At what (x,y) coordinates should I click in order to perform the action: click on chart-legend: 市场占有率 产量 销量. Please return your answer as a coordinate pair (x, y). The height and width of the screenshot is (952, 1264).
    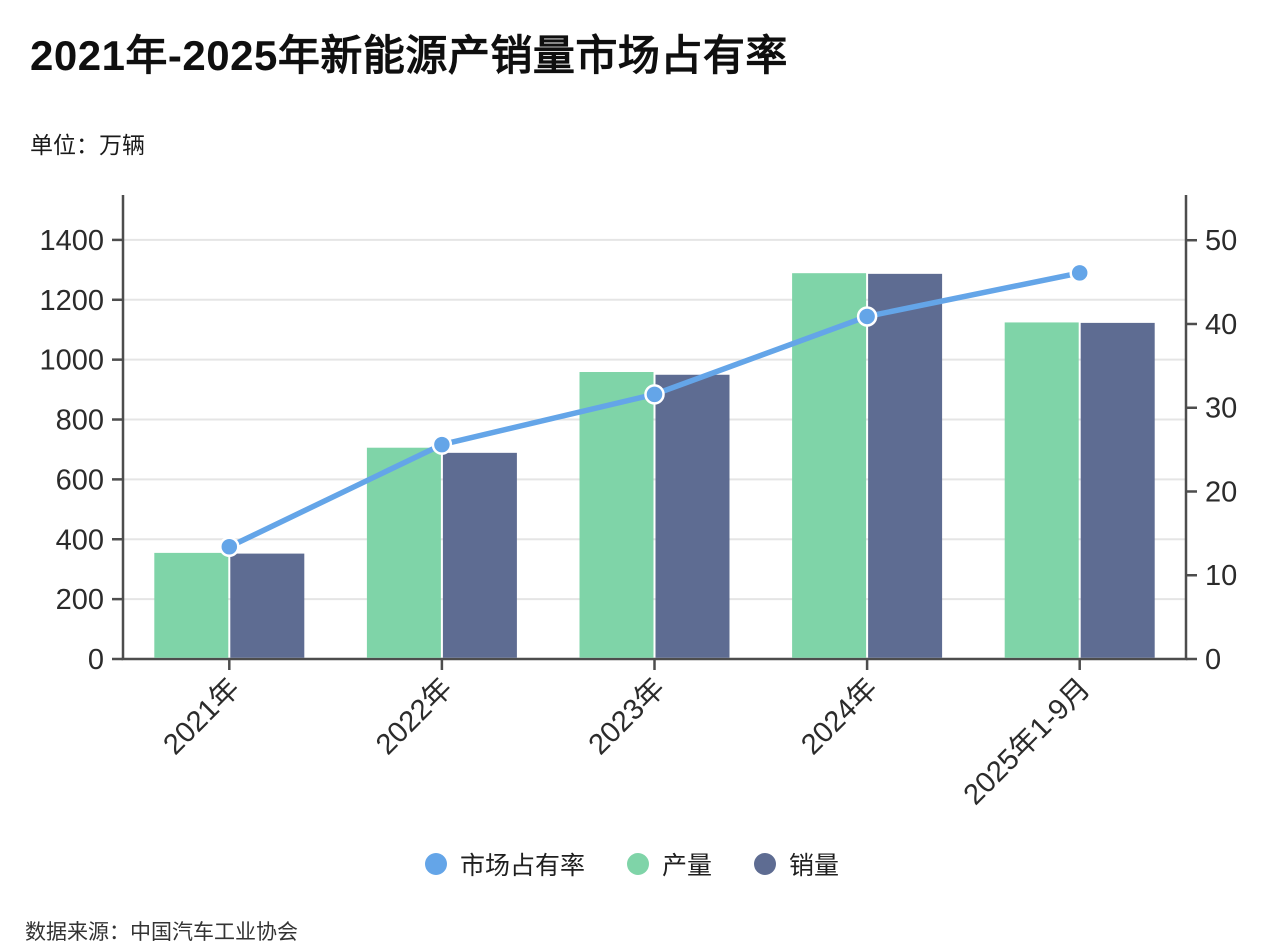
    Looking at the image, I should click on (632, 864).